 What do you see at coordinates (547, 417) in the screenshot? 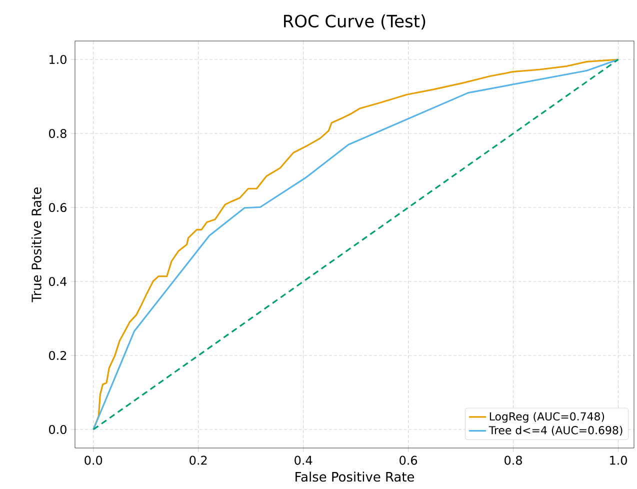
I see `legend-label: LogReg (AUC=0.748)` at bounding box center [547, 417].